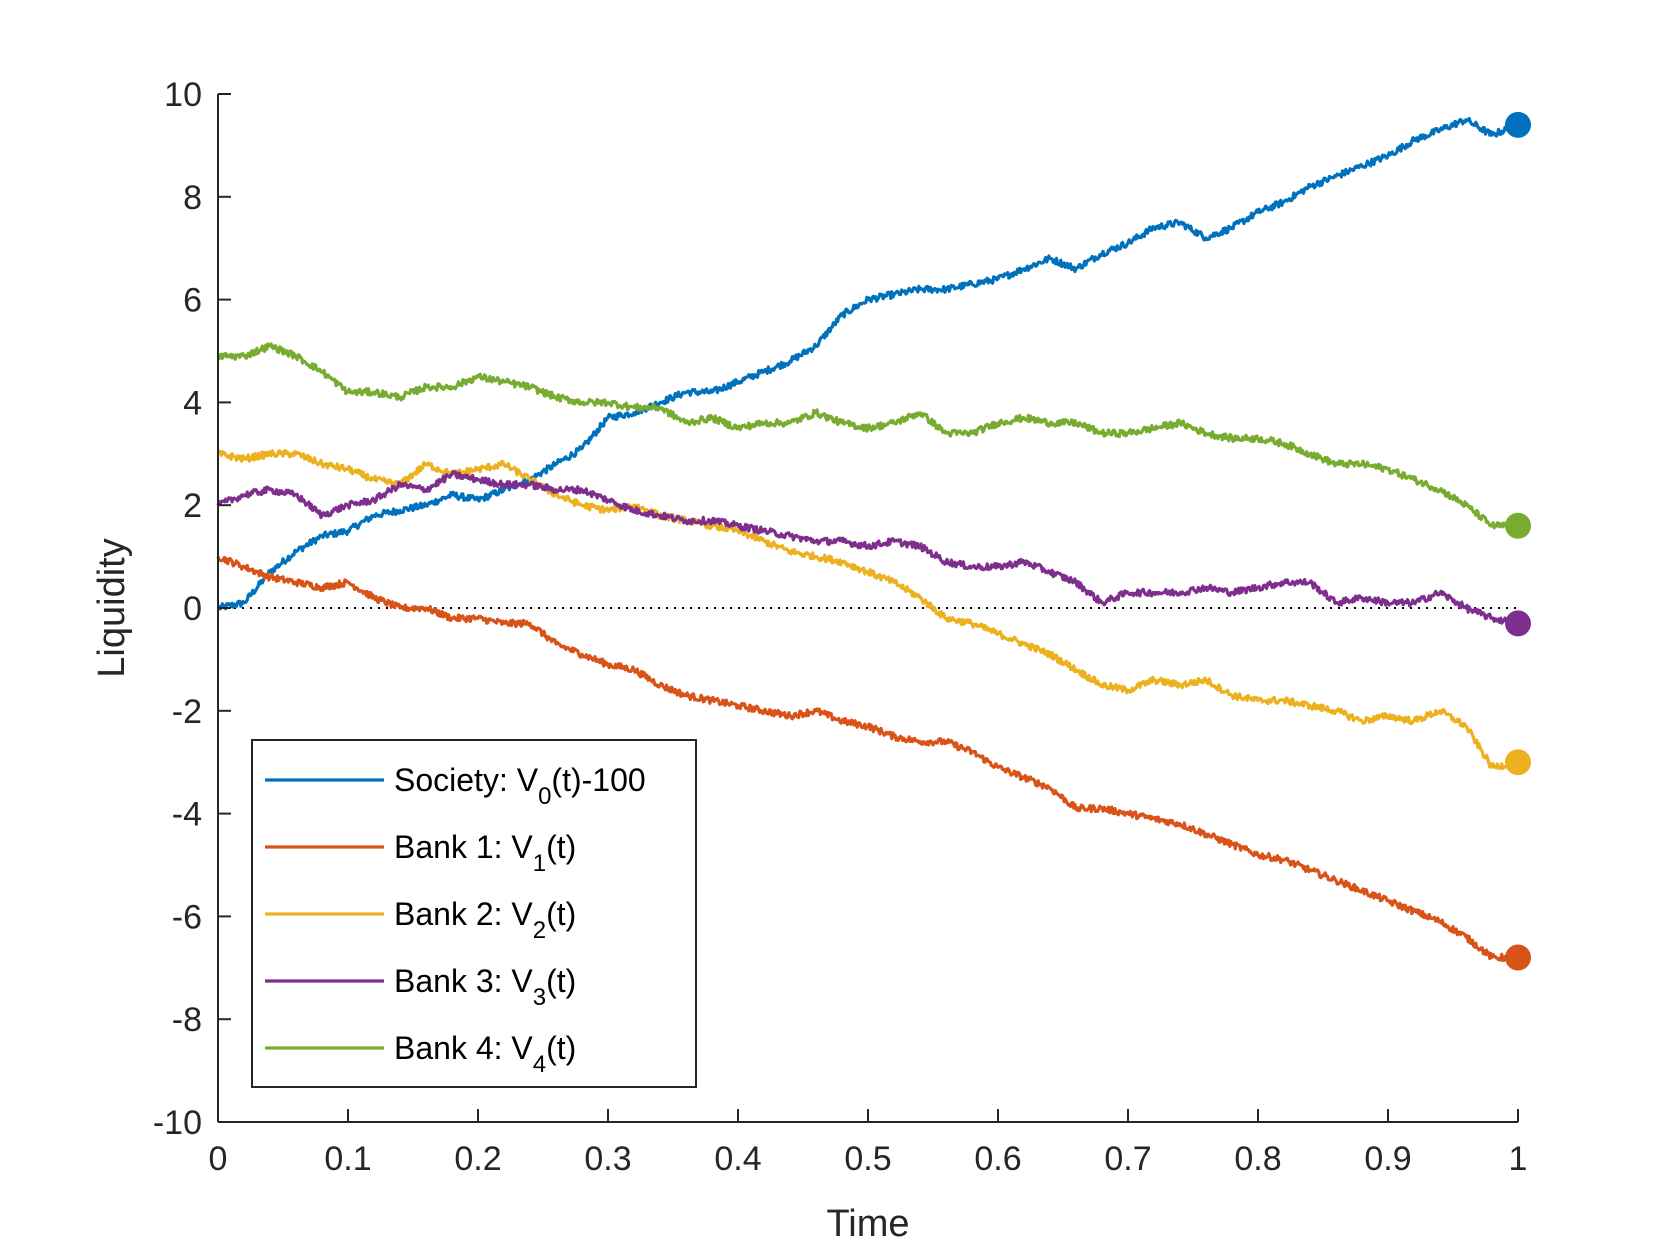  Describe the element at coordinates (187, 815) in the screenshot. I see `y-tick-label: -4` at that location.